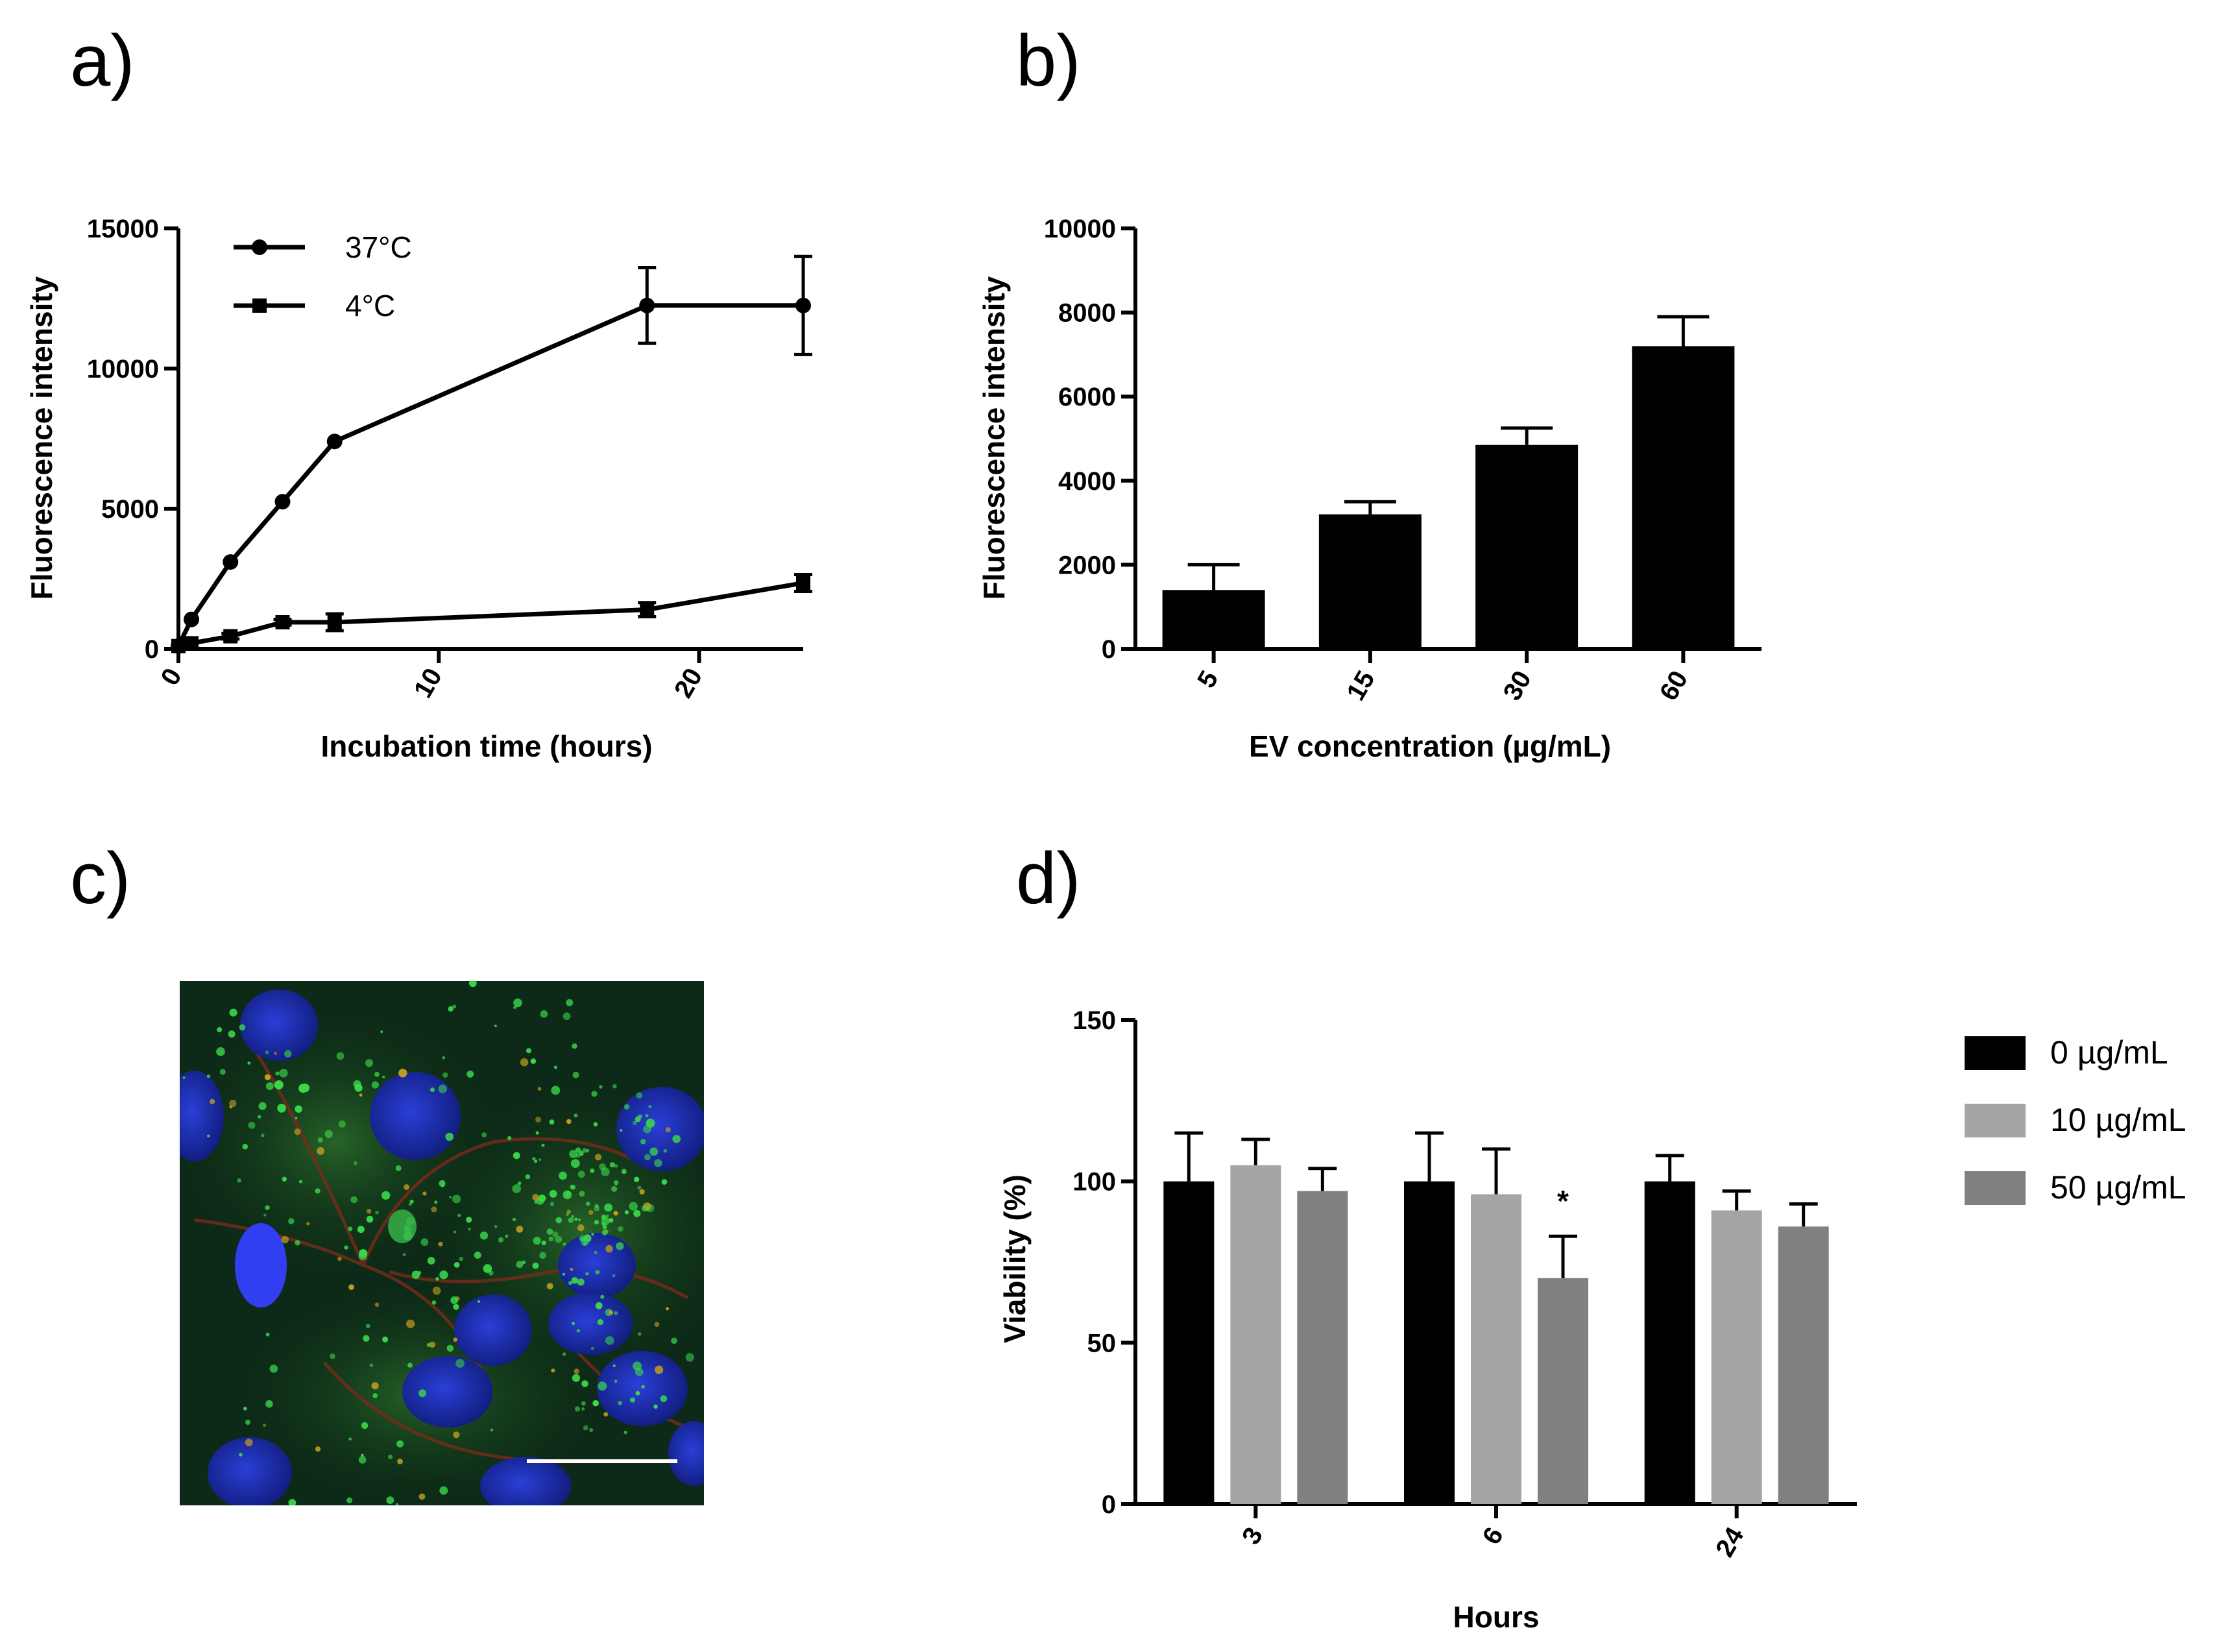  Describe the element at coordinates (192, 619) in the screenshot. I see `data-point-37c` at that location.